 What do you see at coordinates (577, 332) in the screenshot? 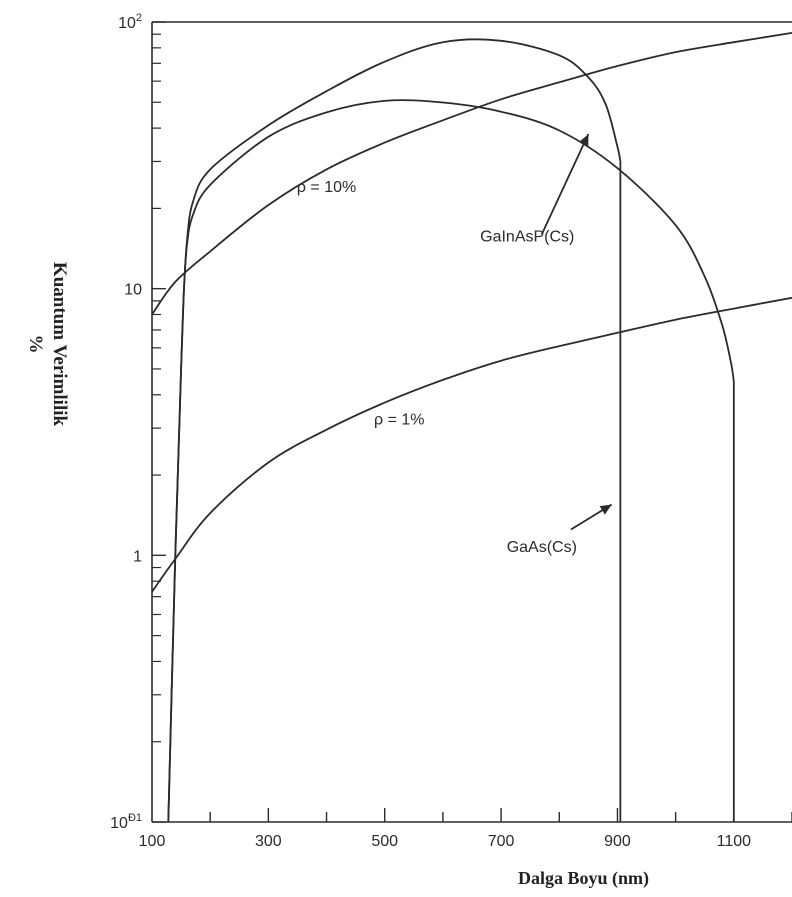
I see `annotation-arrows` at bounding box center [577, 332].